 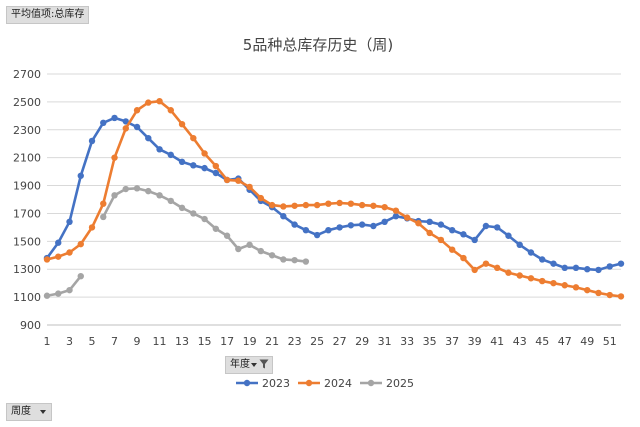 I want to click on x-tick-label: 39, so click(x=475, y=341).